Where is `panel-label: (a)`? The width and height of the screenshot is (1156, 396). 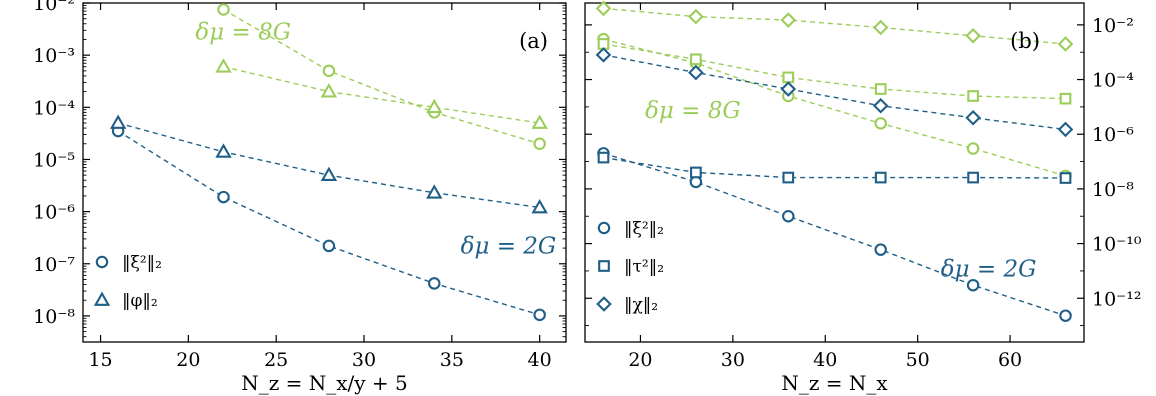
panel-label: (a) is located at coordinates (533, 41).